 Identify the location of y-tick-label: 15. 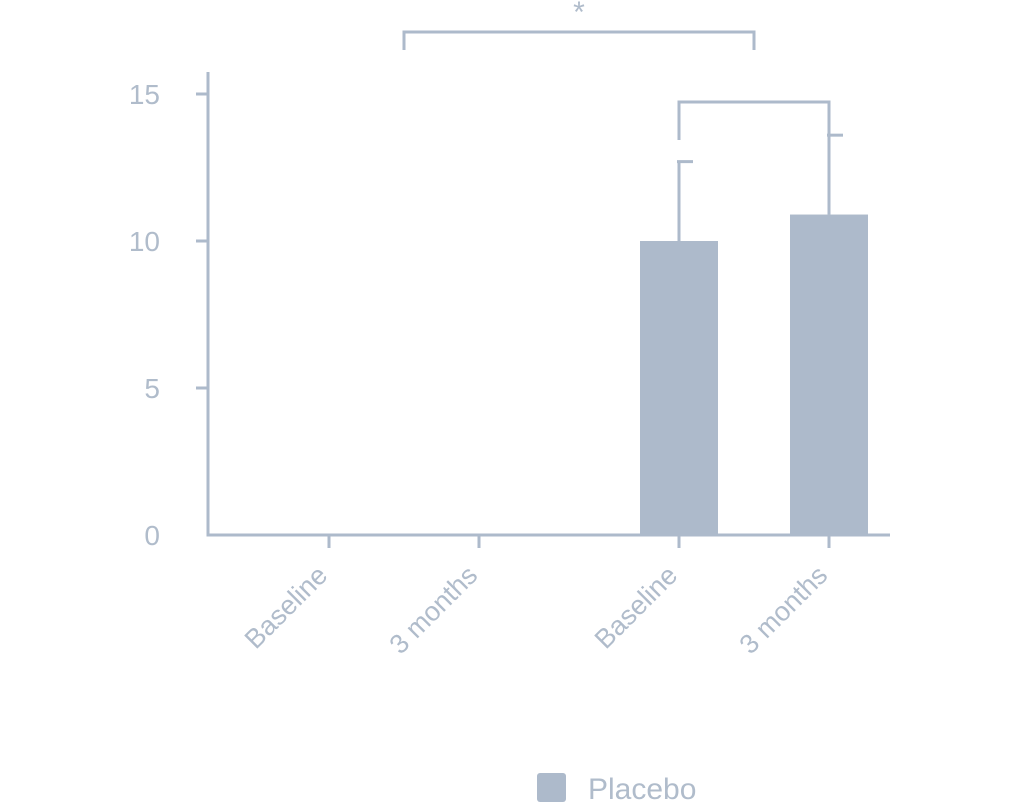
(144, 94).